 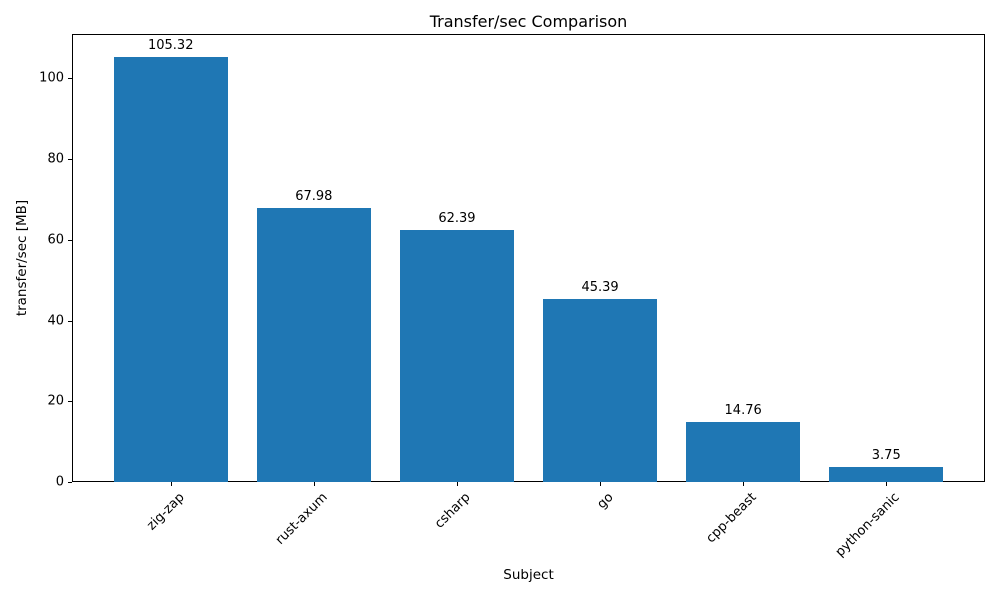 What do you see at coordinates (867, 525) in the screenshot?
I see `x-tick-label: python-sanic` at bounding box center [867, 525].